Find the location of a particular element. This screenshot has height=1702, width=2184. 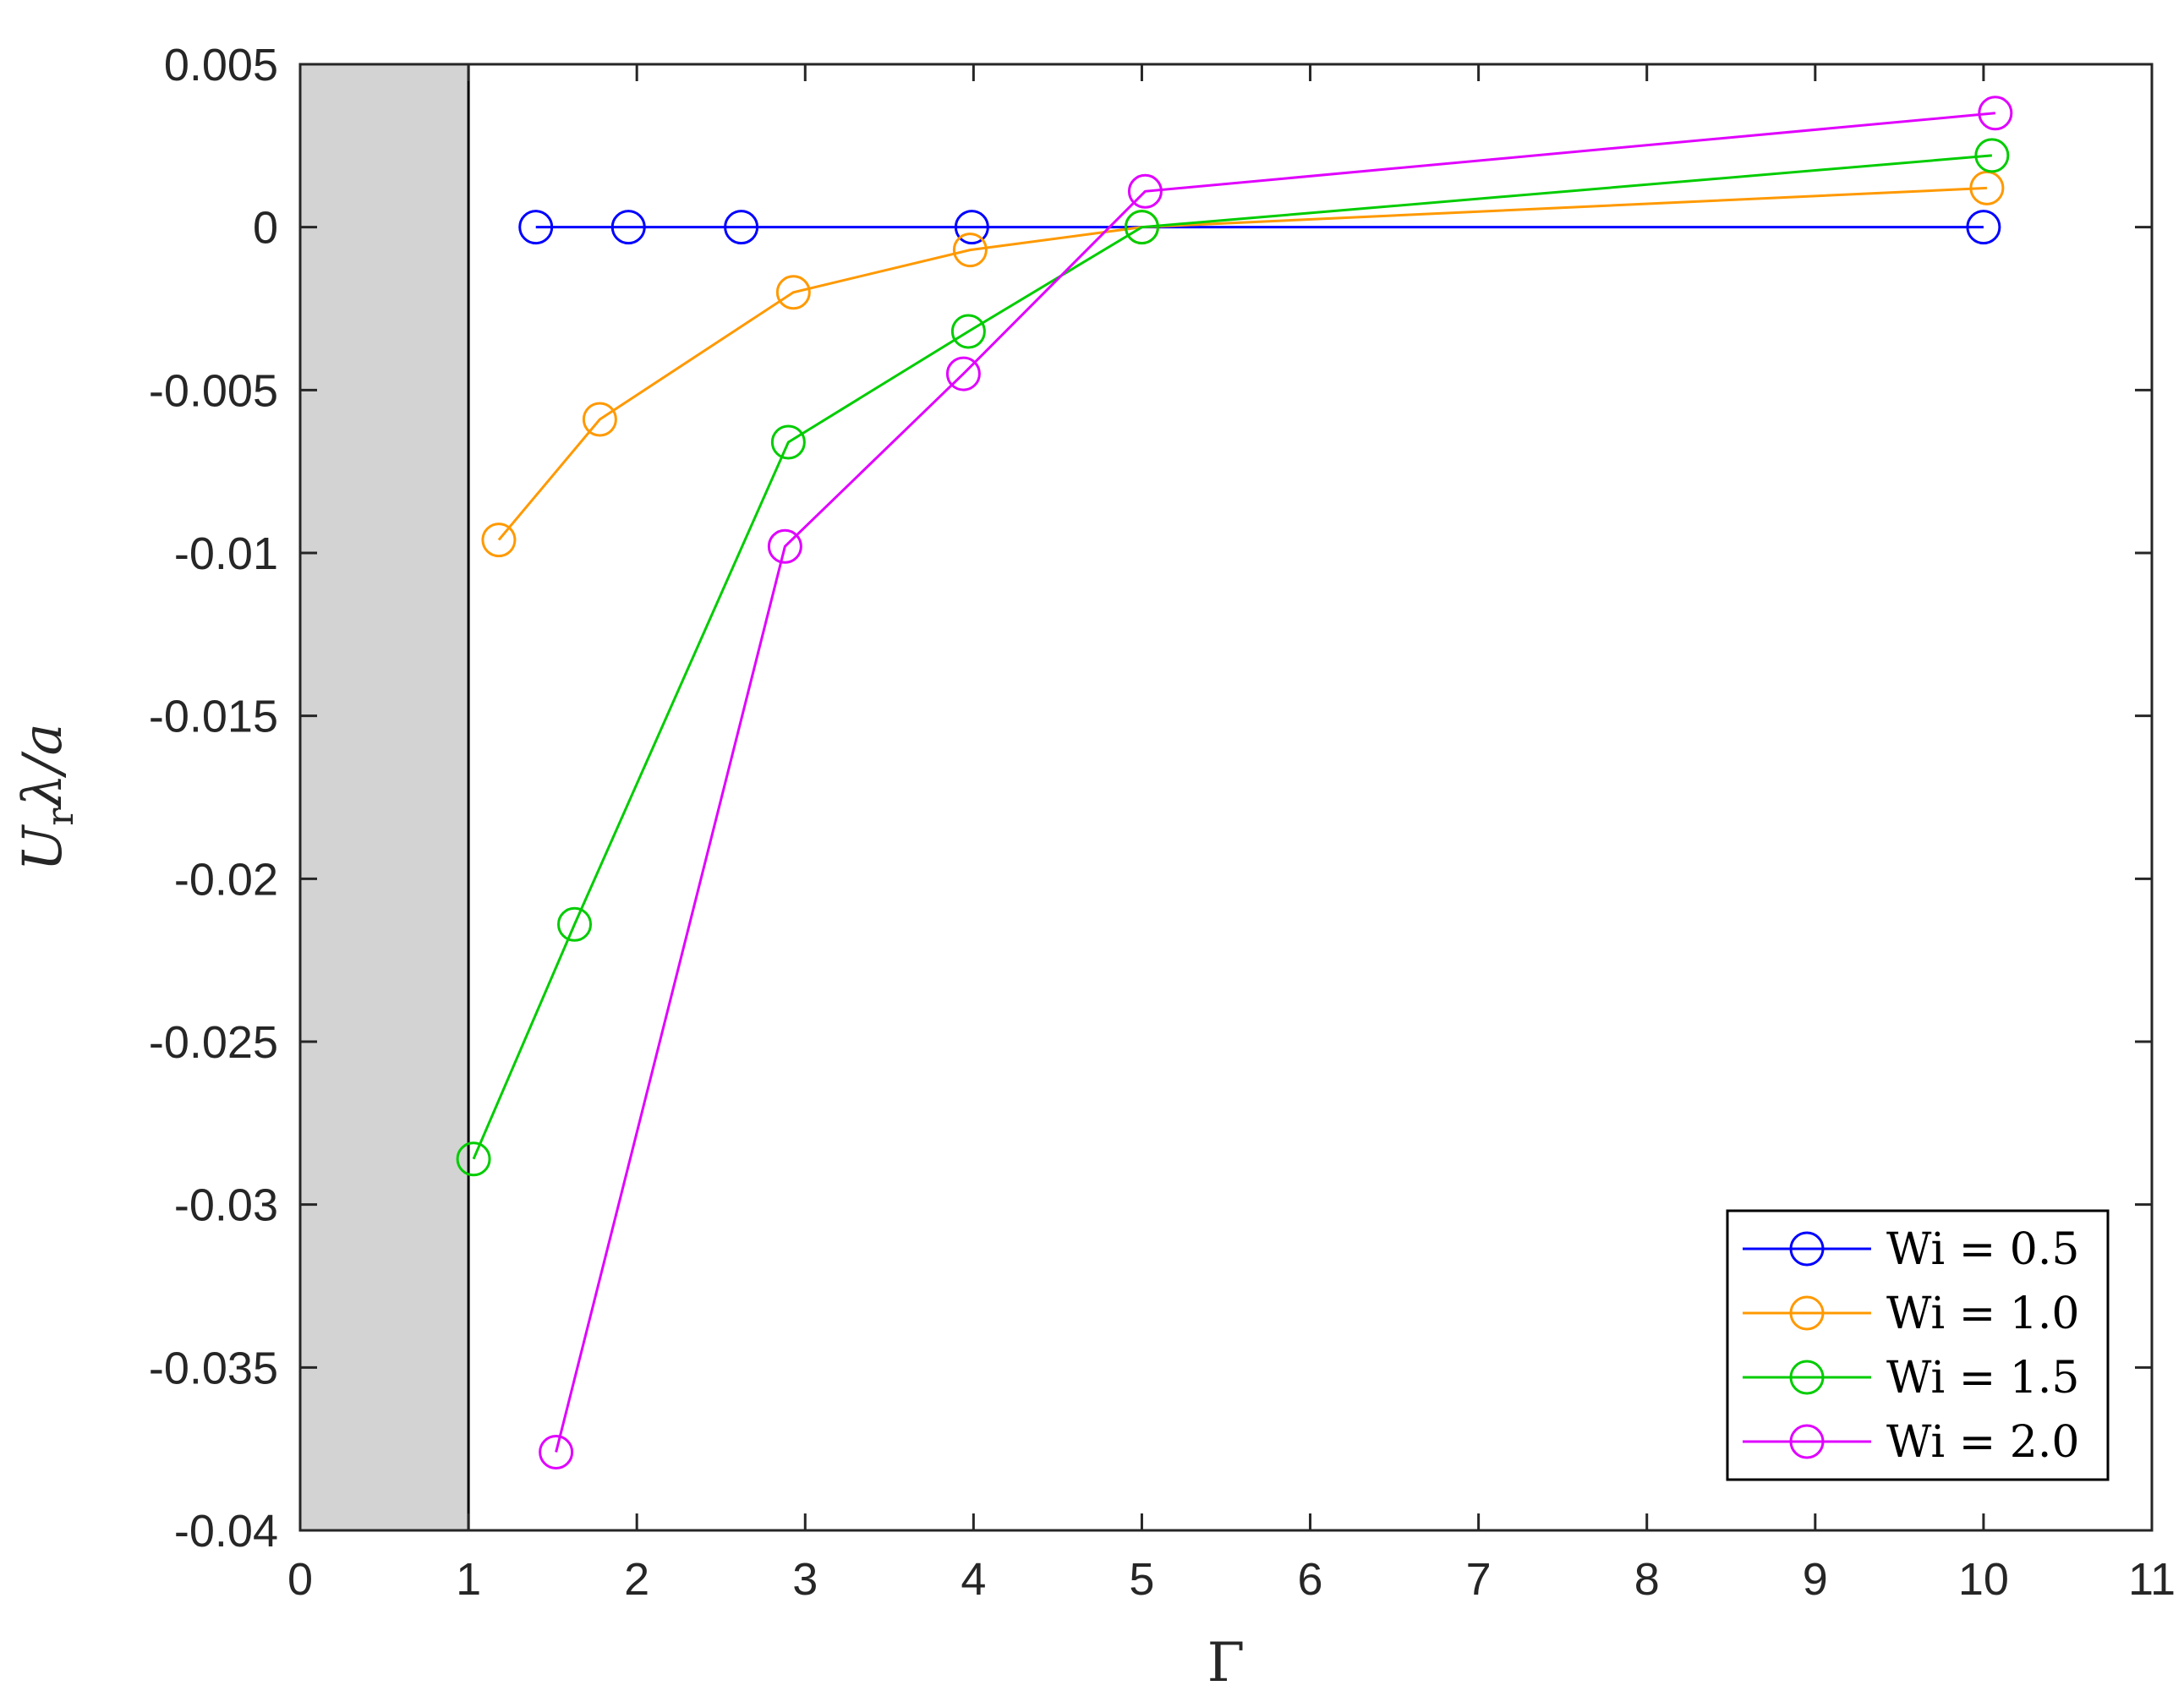

x-tick-label: 9 is located at coordinates (1816, 1579).